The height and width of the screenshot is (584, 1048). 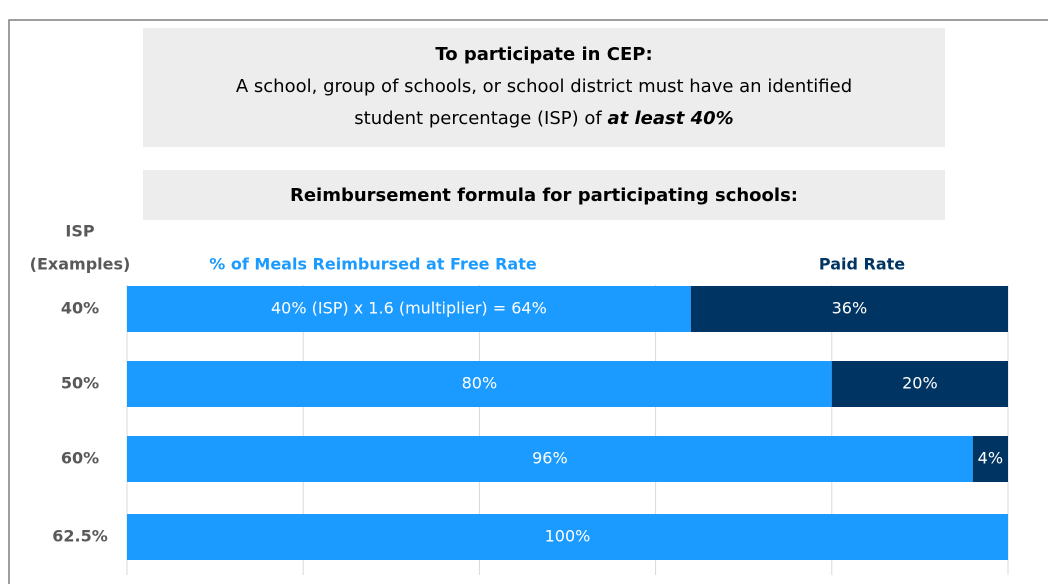 I want to click on data-label: 100%, so click(x=568, y=536).